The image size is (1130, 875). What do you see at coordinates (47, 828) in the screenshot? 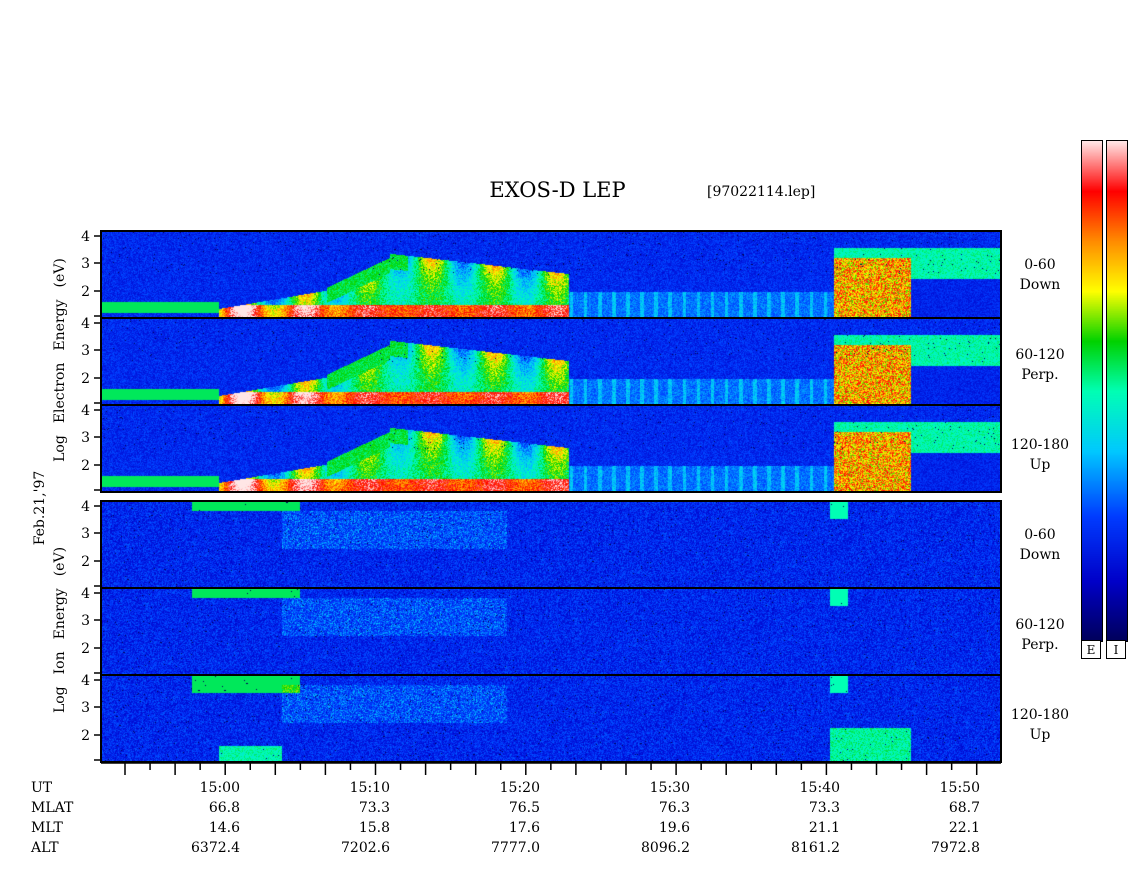
I see `ephemeris-label-mlt: MLT` at bounding box center [47, 828].